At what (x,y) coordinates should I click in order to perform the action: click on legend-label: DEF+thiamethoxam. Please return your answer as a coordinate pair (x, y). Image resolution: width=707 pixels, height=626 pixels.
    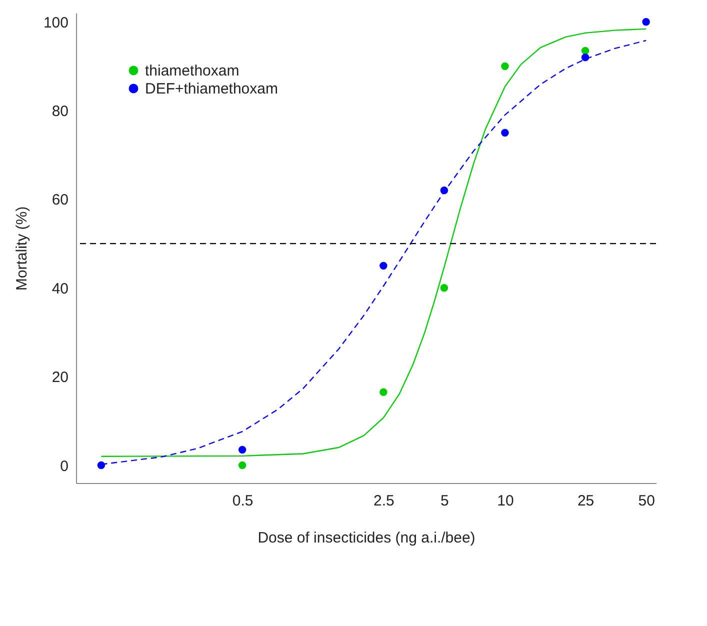
    Looking at the image, I should click on (211, 89).